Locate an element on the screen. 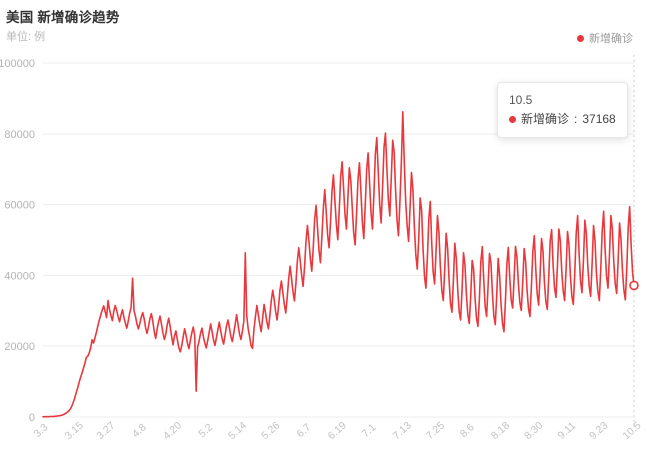 The height and width of the screenshot is (458, 647). y-axis-tick-labels: 0 20000 40000 60000 80000 100000 is located at coordinates (17, 241).